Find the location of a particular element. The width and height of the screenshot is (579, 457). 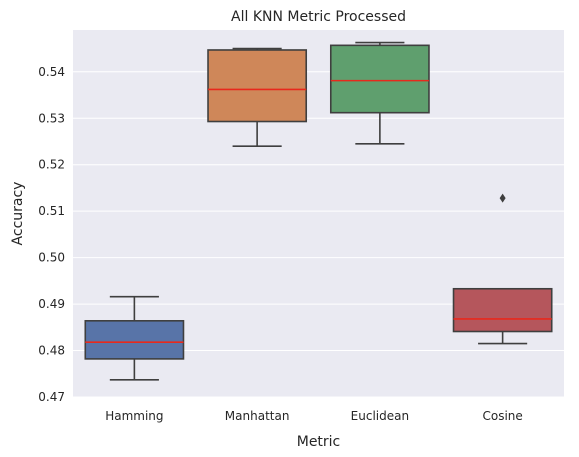

box-euclidean is located at coordinates (379, 93).